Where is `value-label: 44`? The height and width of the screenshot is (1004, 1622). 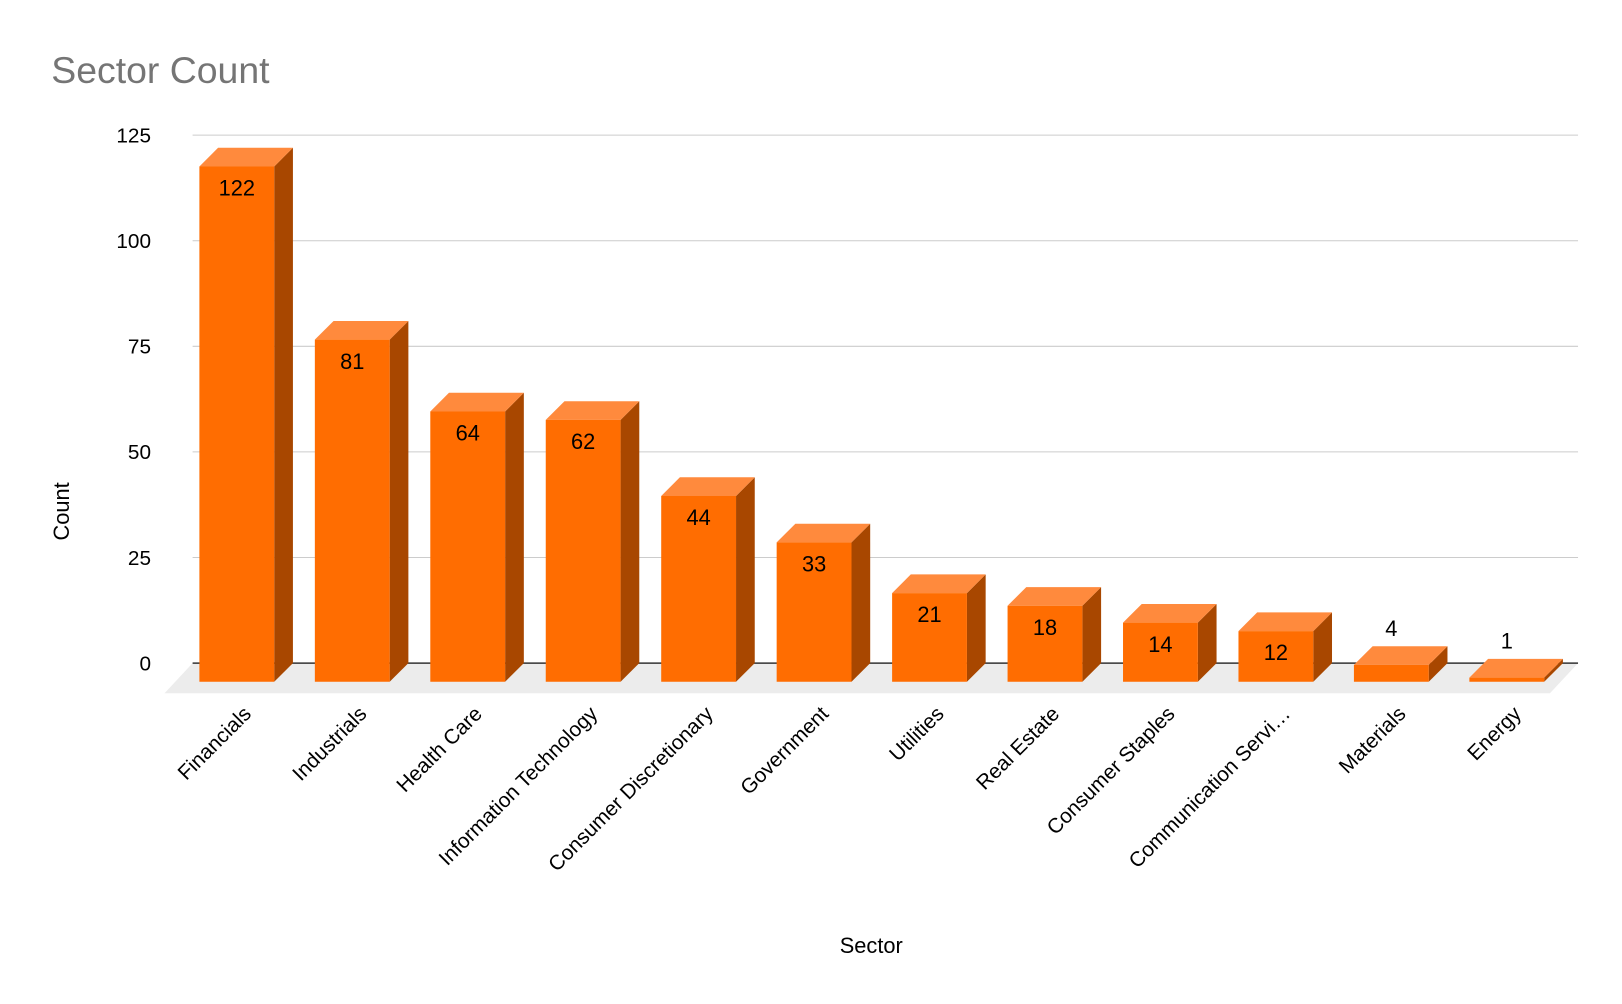
value-label: 44 is located at coordinates (698, 517).